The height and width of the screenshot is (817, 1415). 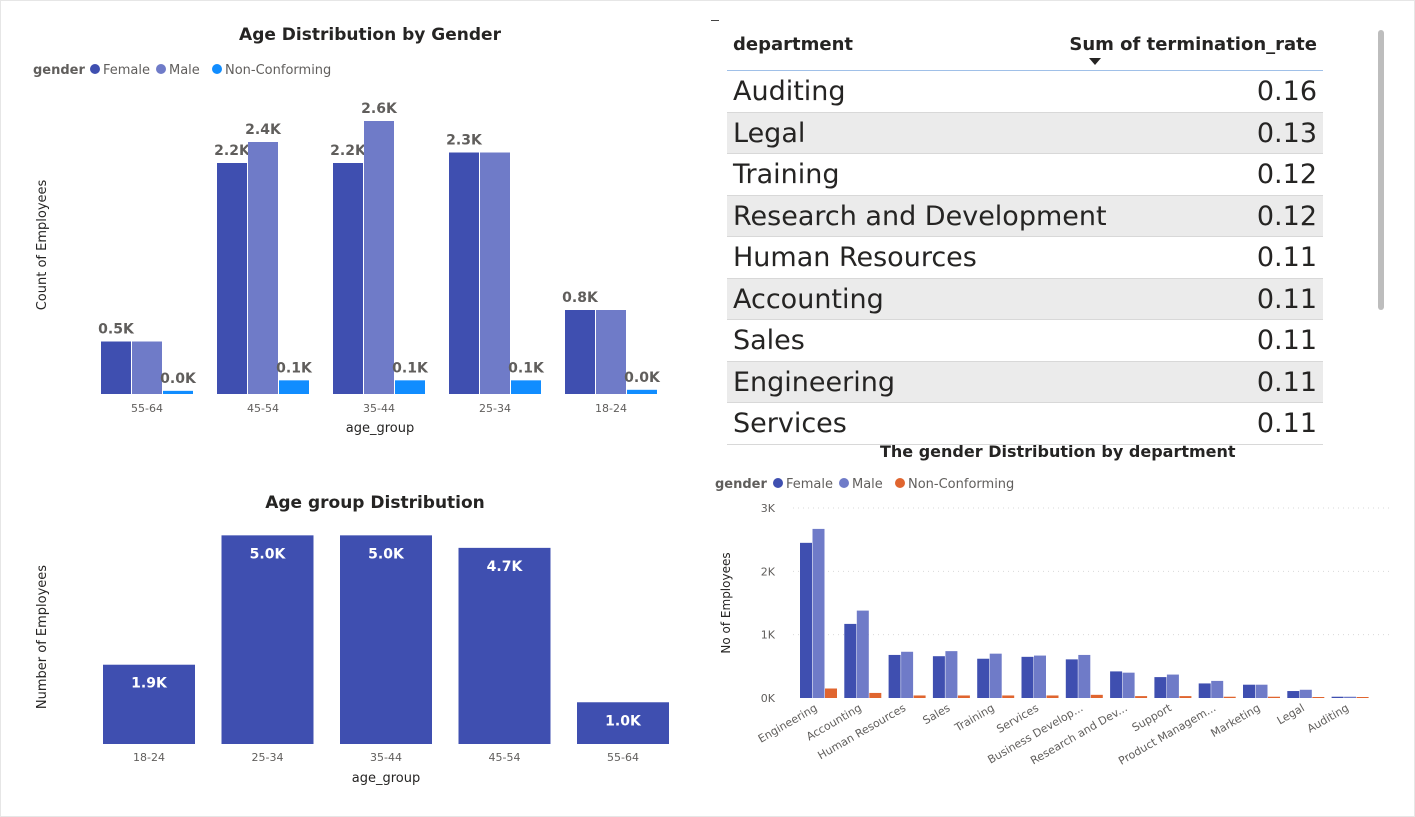 I want to click on y-tick-label: 1K, so click(x=768, y=635).